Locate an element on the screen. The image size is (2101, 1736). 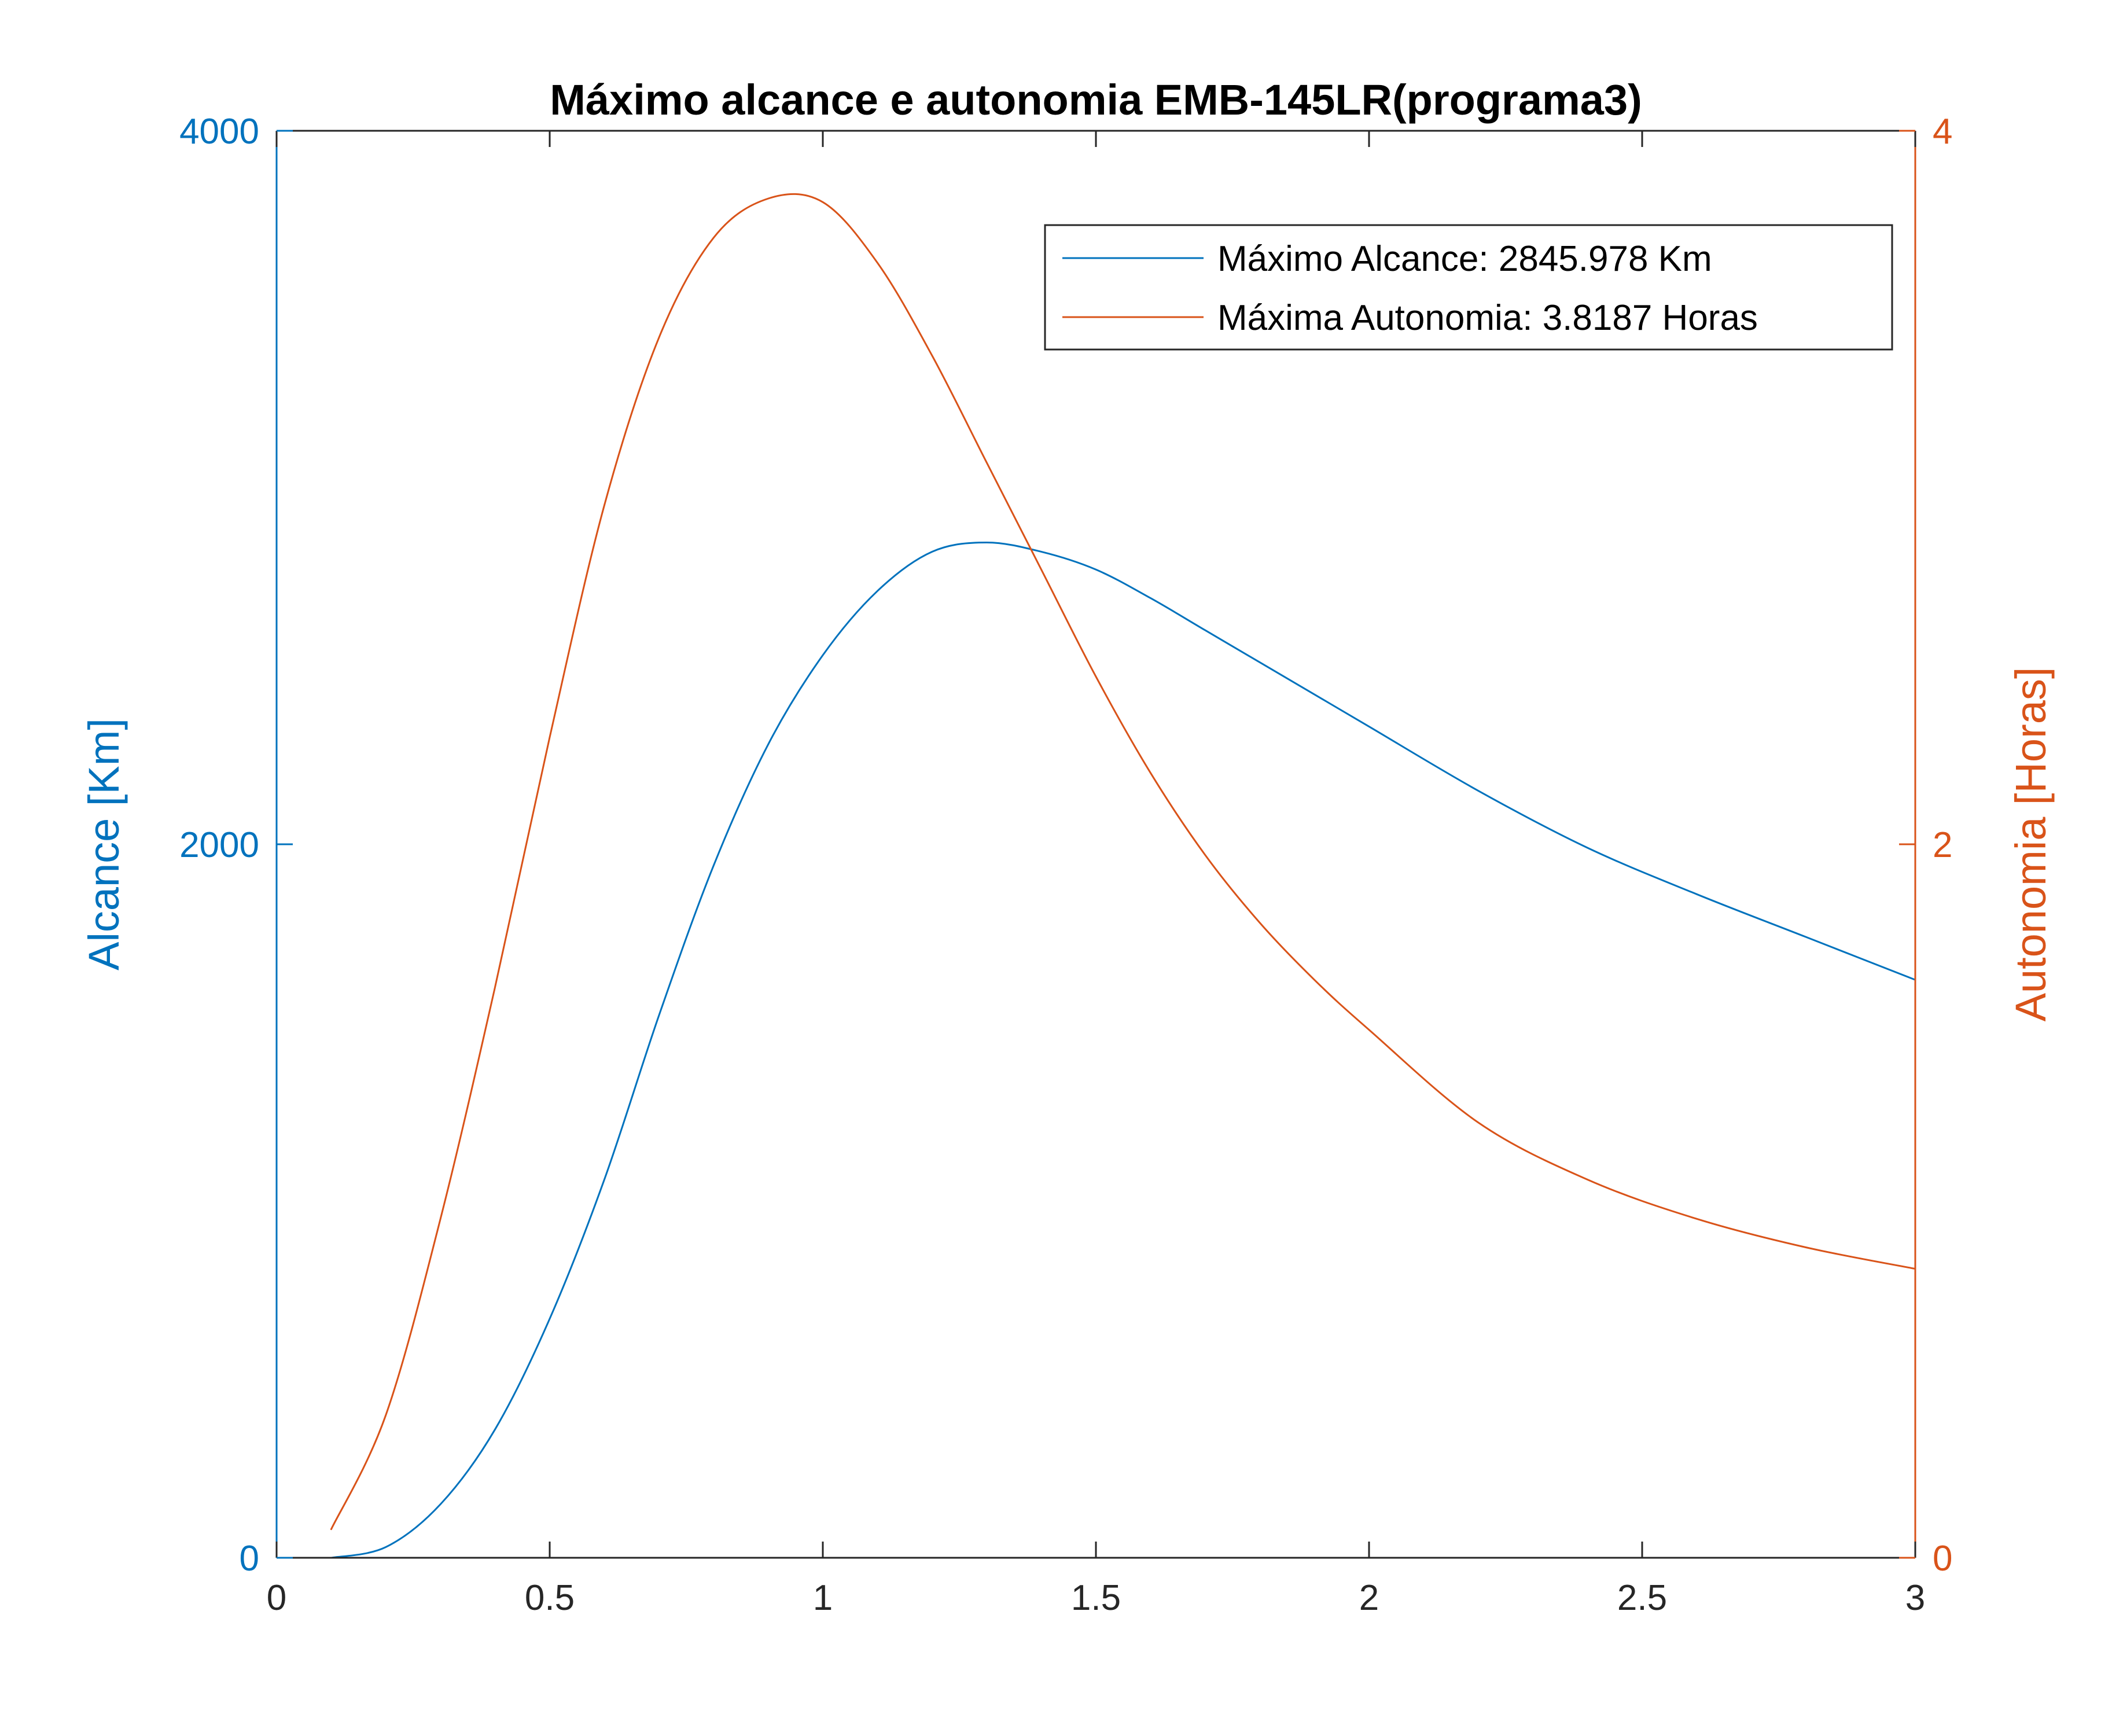
legend-label-autonomia: Máxima Autonomia: 3.8187 Horas is located at coordinates (1488, 318).